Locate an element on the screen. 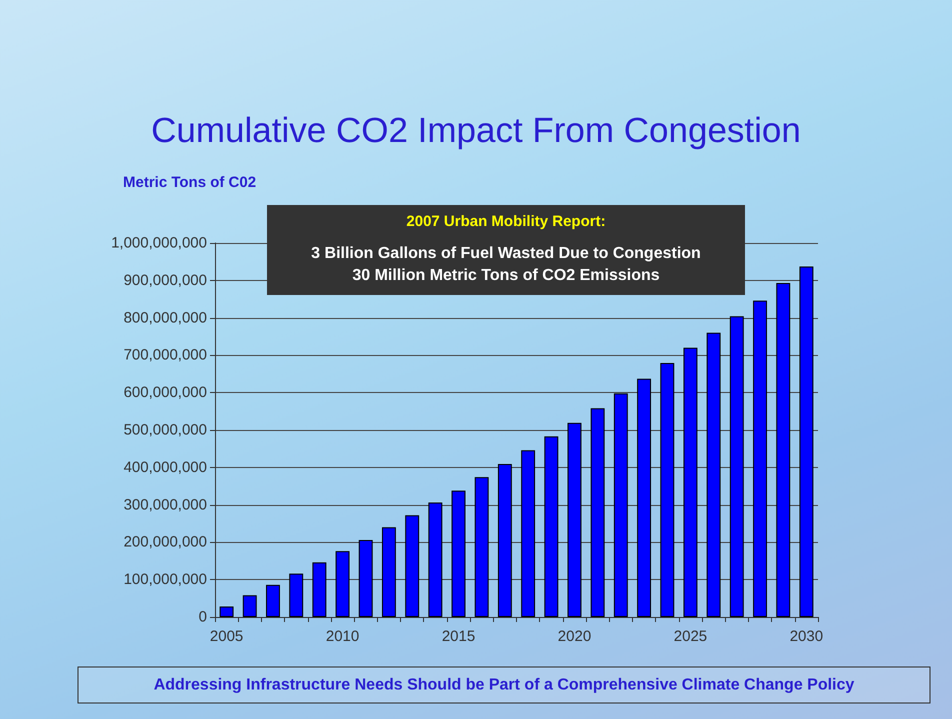 This screenshot has width=952, height=719. y-tick-label: 200,000,000 is located at coordinates (165, 542).